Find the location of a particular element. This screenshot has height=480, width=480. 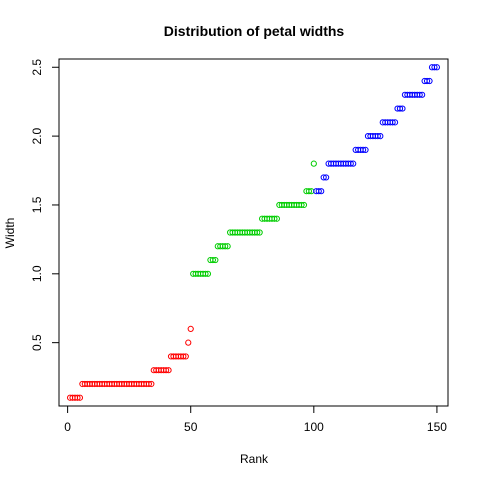

x-tick-label: 0 is located at coordinates (67, 427).